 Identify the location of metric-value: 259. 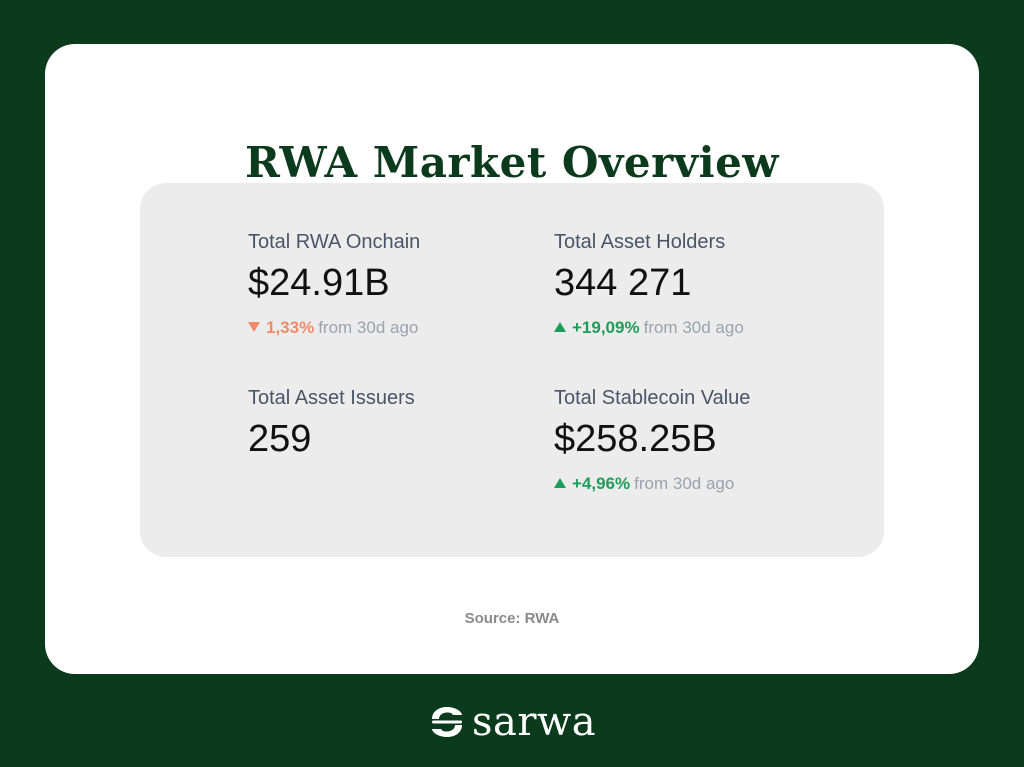
(280, 439).